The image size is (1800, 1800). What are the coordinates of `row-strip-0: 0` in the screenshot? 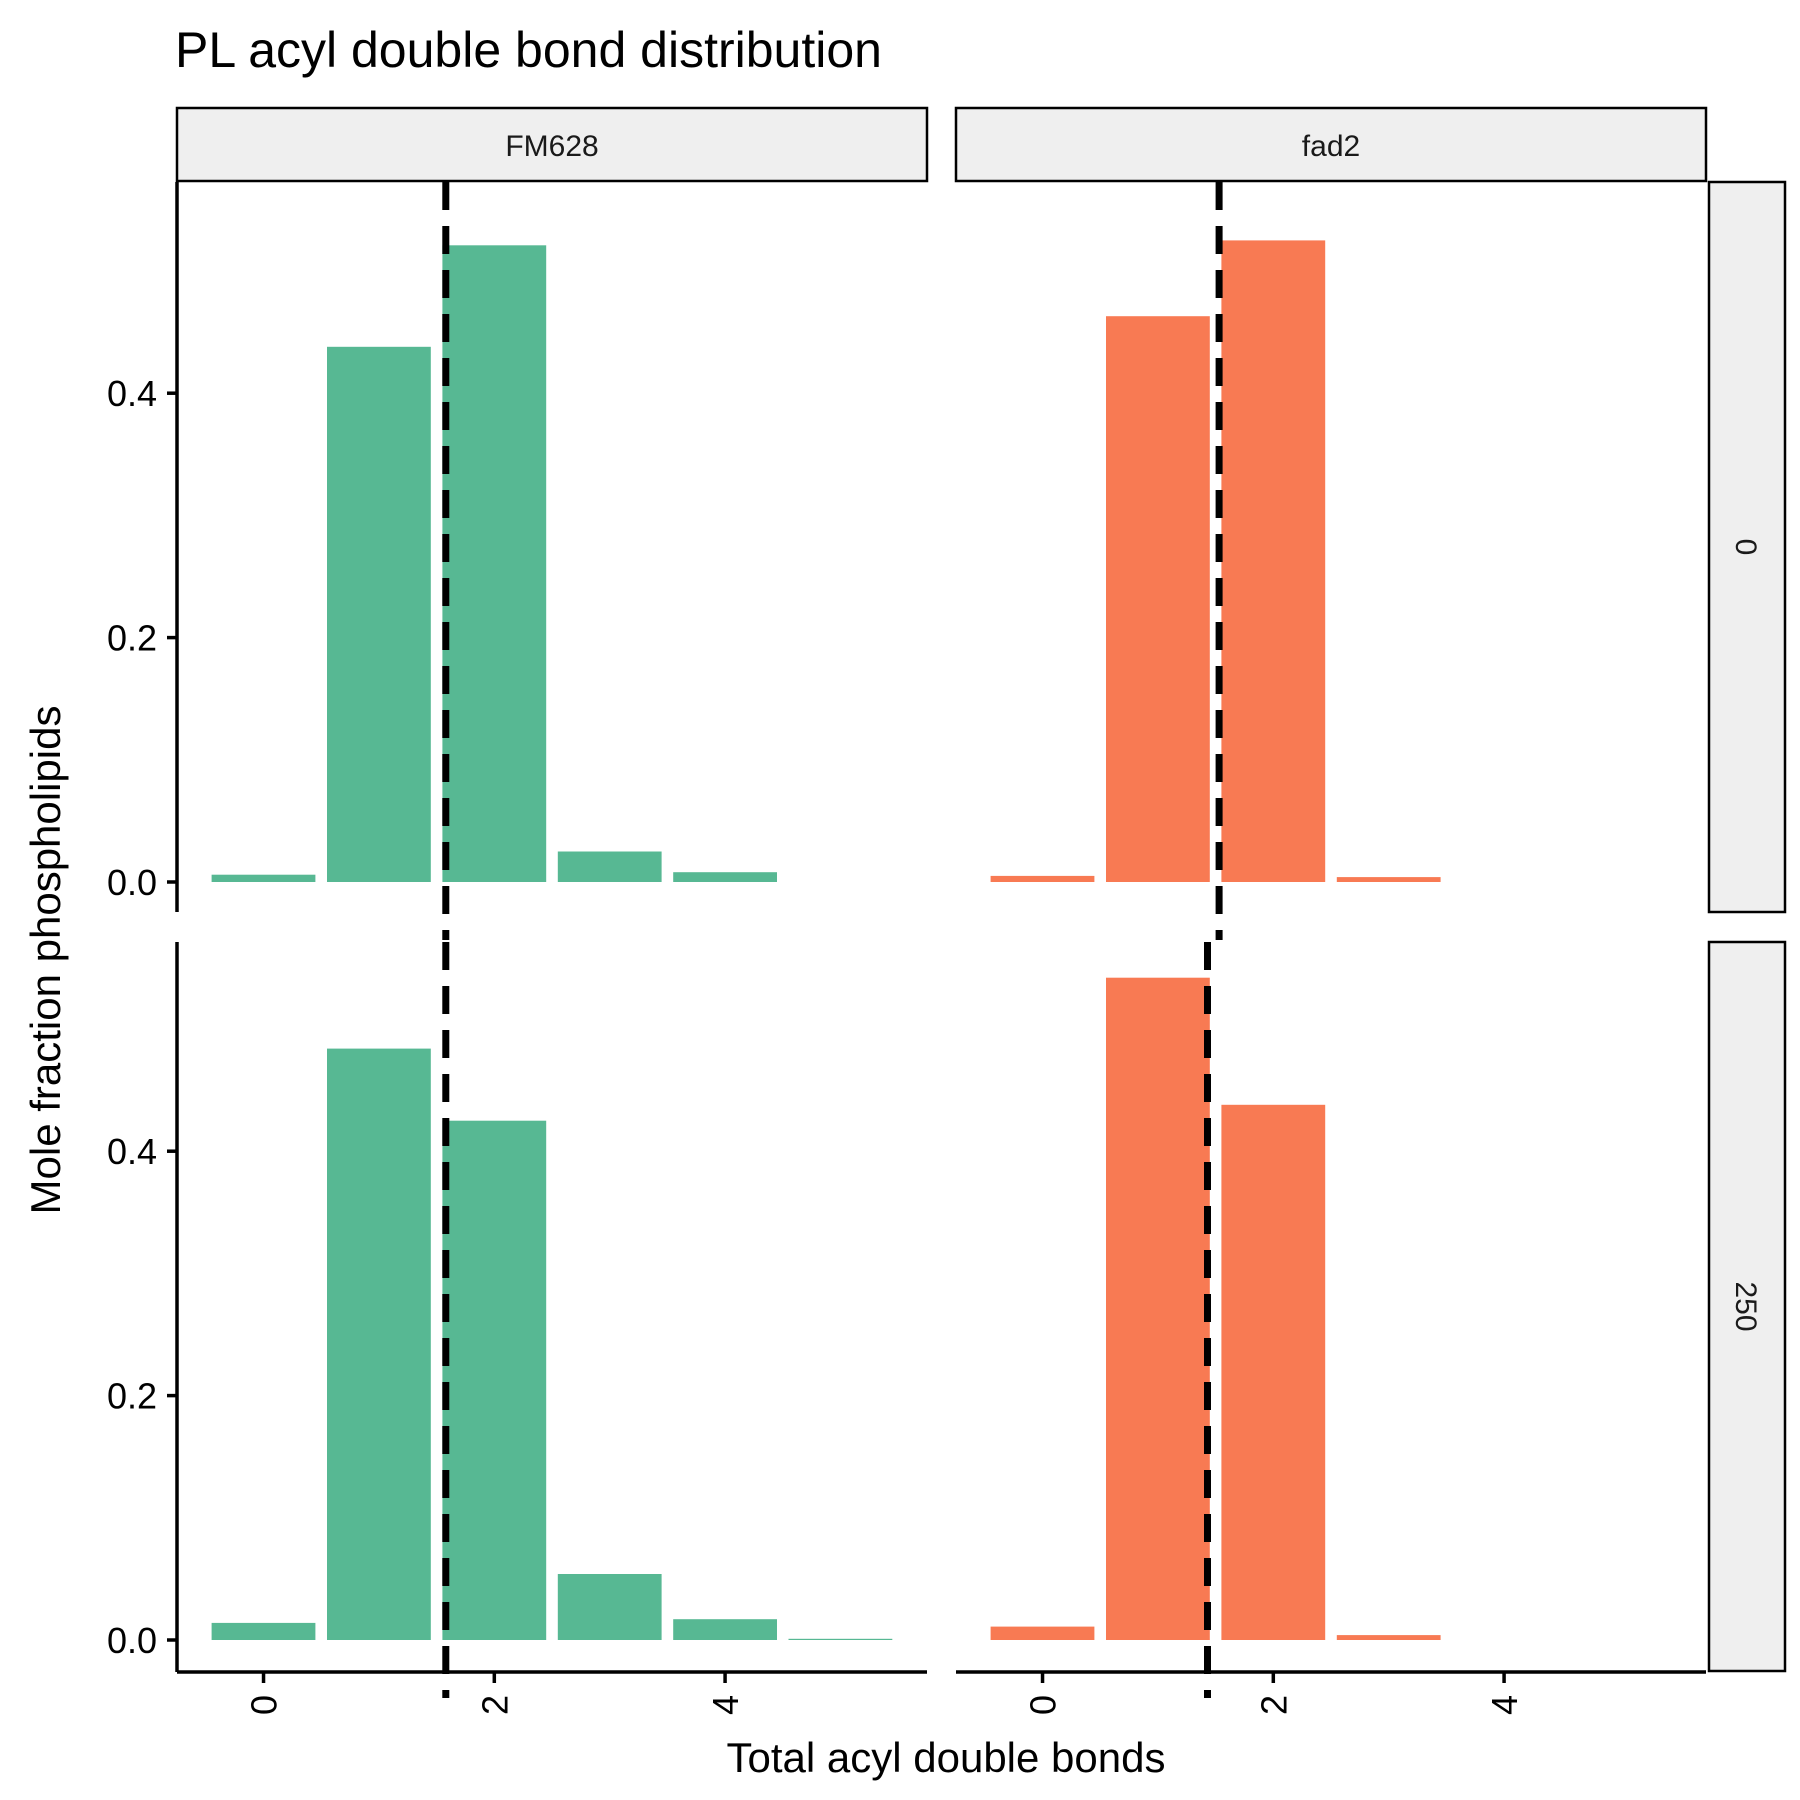 It's located at (1747, 547).